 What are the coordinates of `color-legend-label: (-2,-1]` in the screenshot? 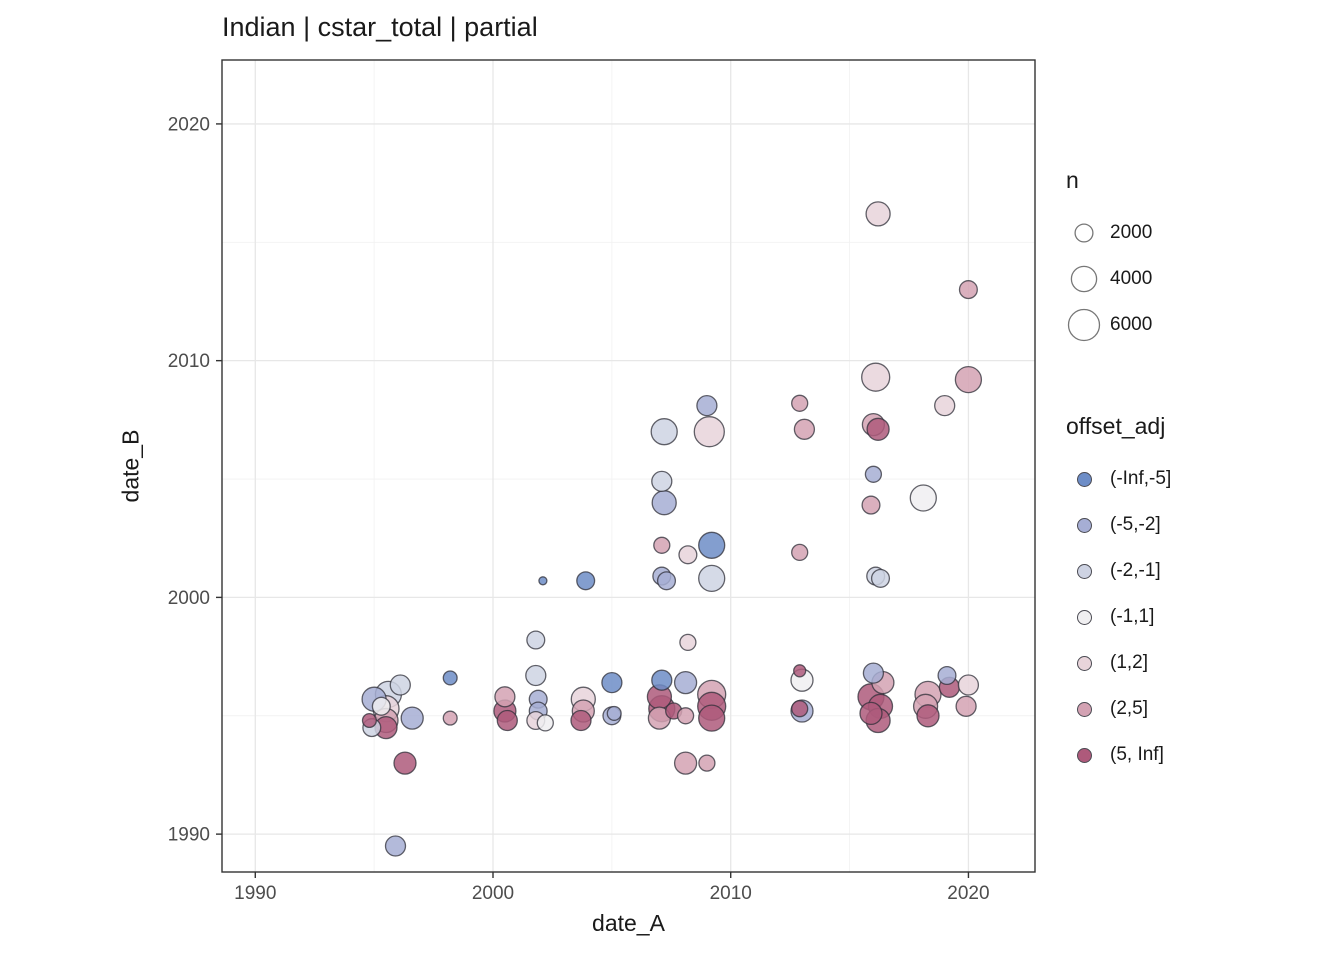 It's located at (1135, 570).